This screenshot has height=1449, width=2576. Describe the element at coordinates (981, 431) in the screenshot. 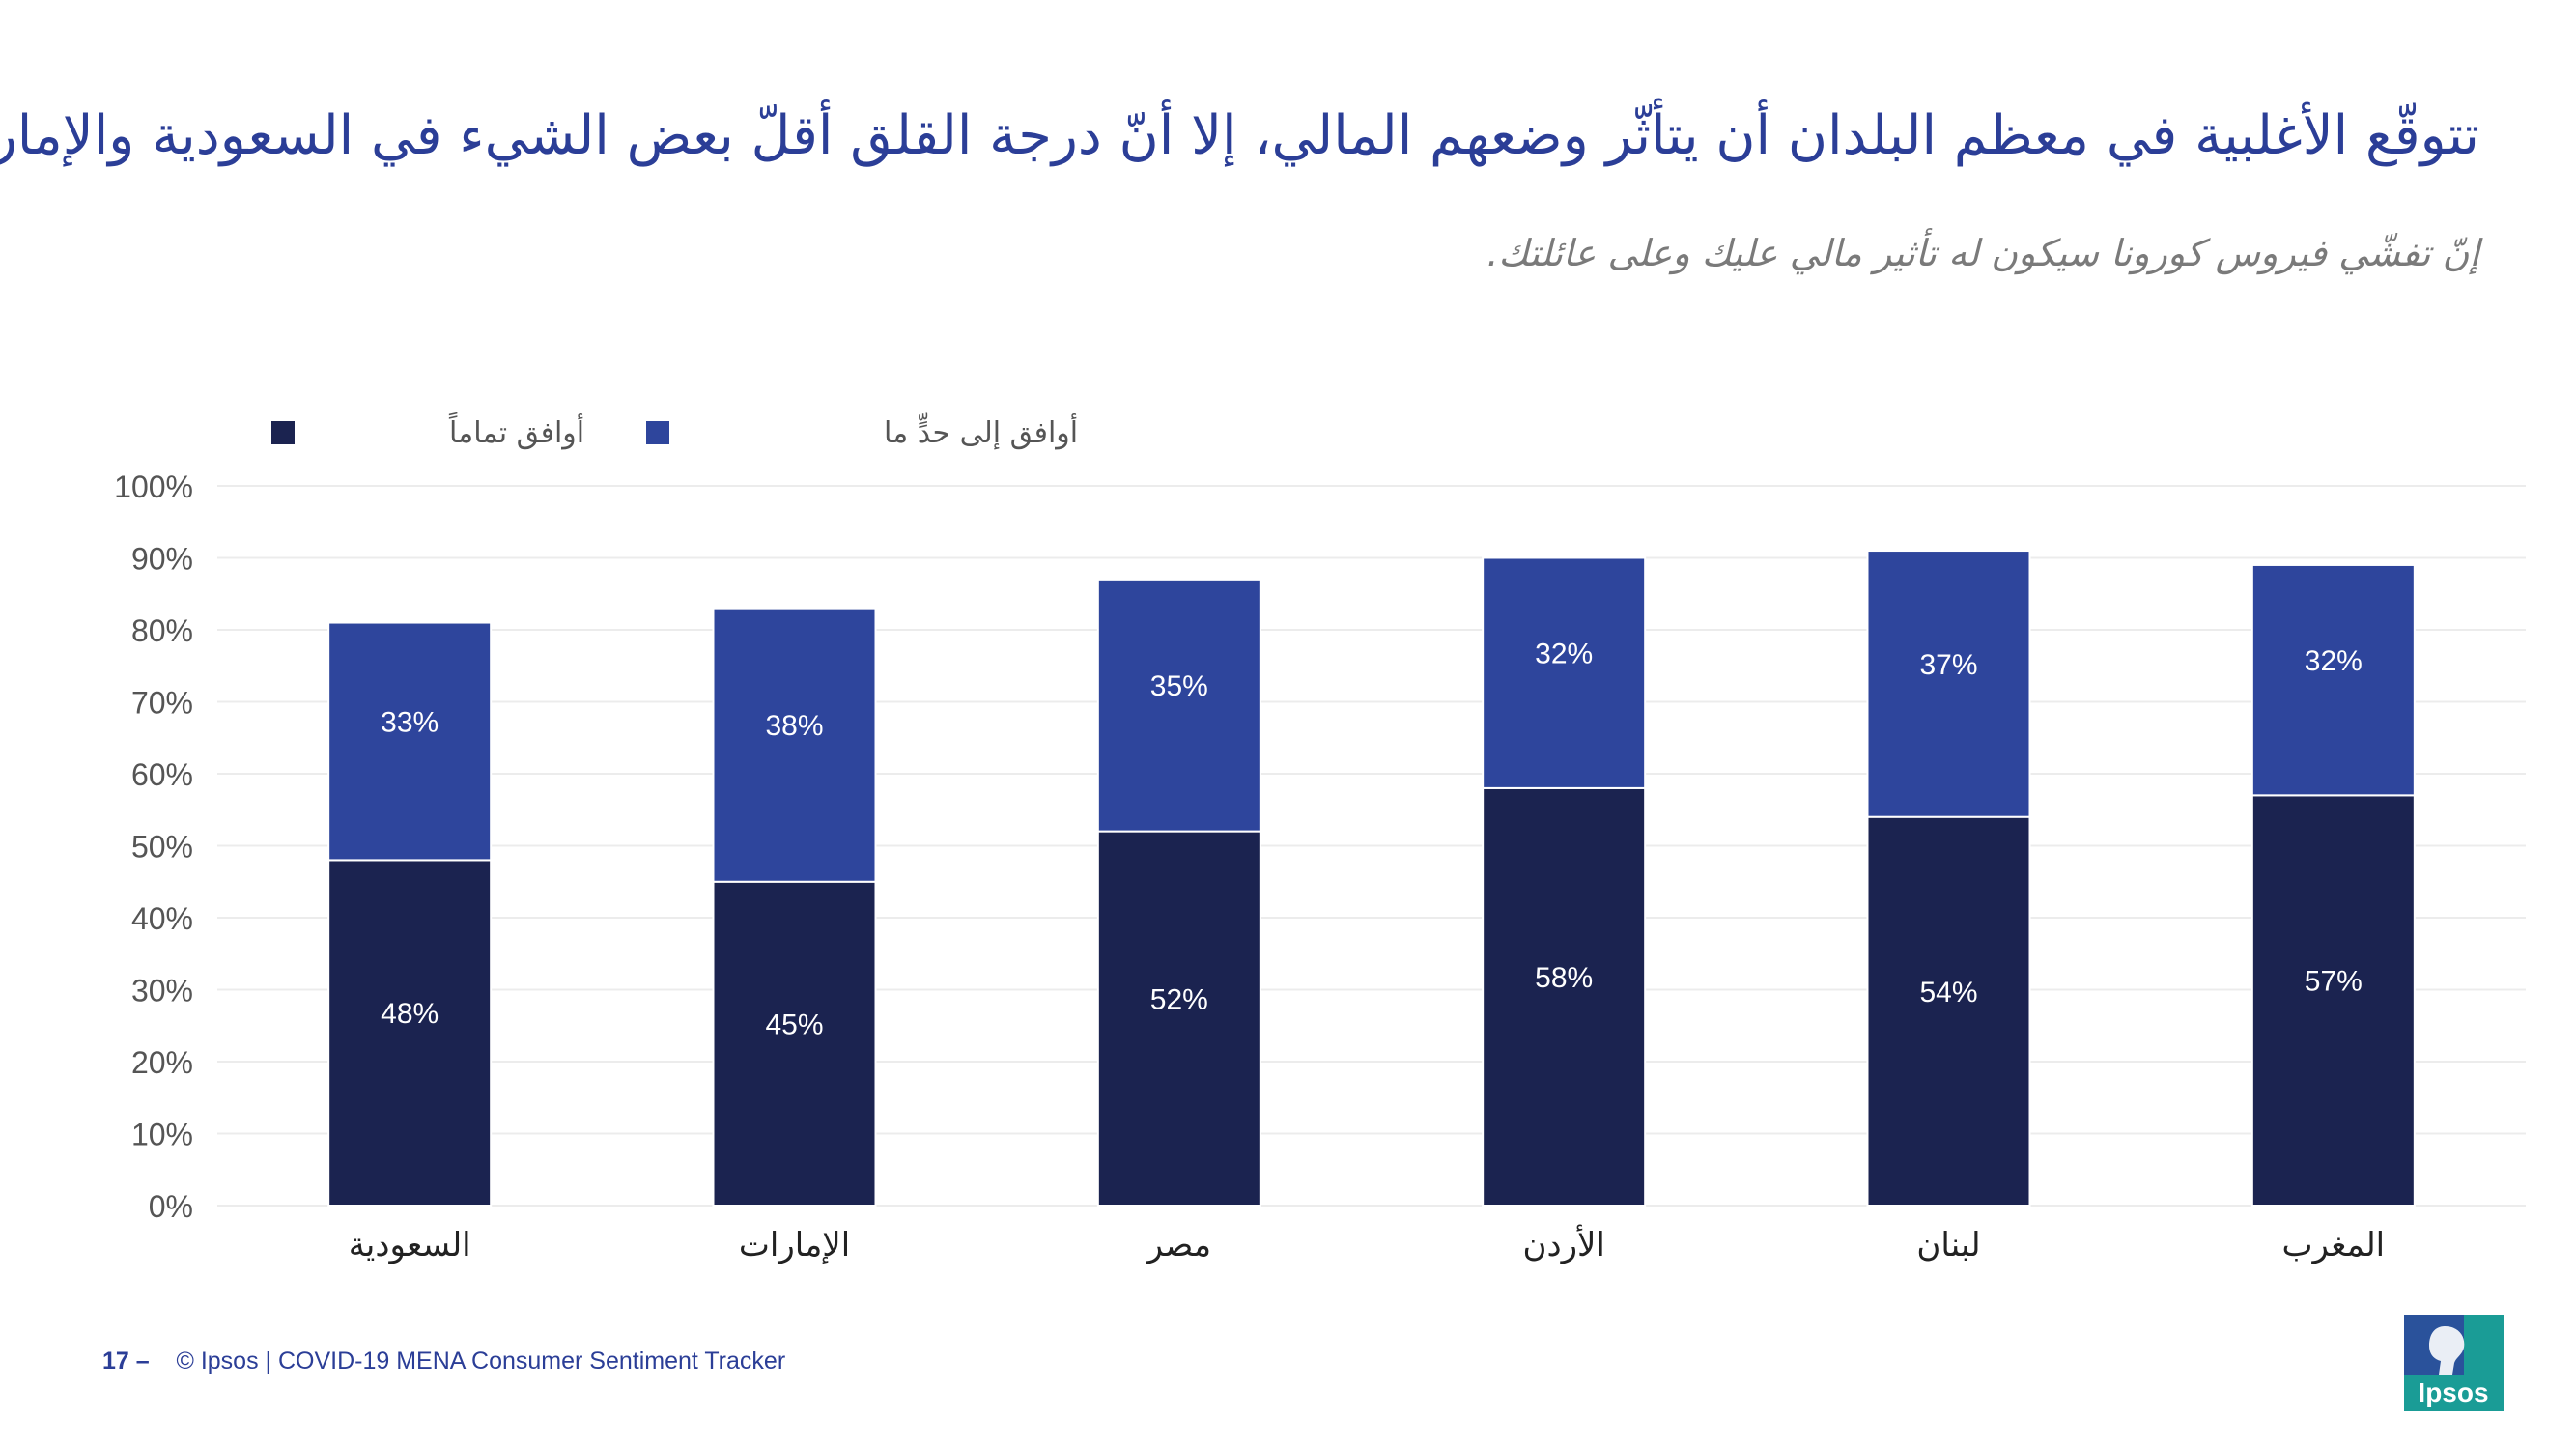

I see `legend-label: أوافق إلى حدٍّ ما` at that location.